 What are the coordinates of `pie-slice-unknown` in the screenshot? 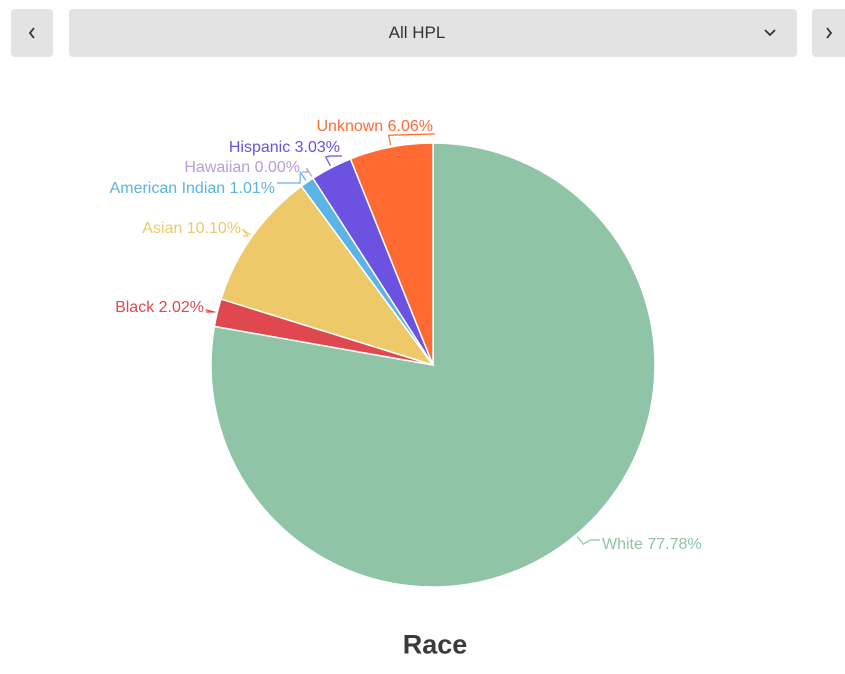 It's located at (391, 254).